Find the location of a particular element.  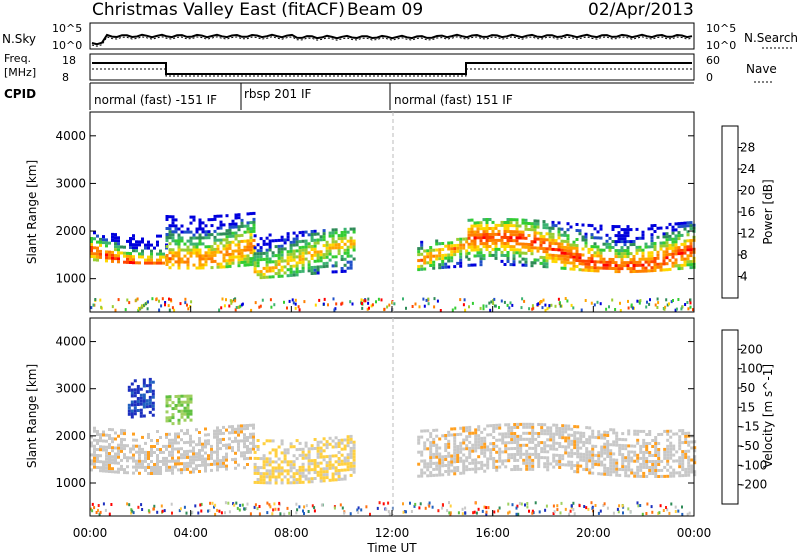

station-title: Christmas Valley East (fitACF) is located at coordinates (218, 10).